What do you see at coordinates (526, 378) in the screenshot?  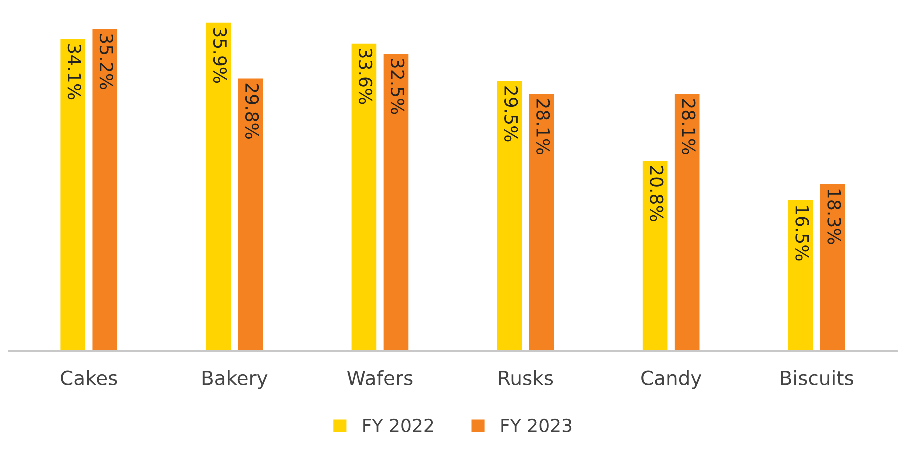 I see `x-tick-label: Rusks` at bounding box center [526, 378].